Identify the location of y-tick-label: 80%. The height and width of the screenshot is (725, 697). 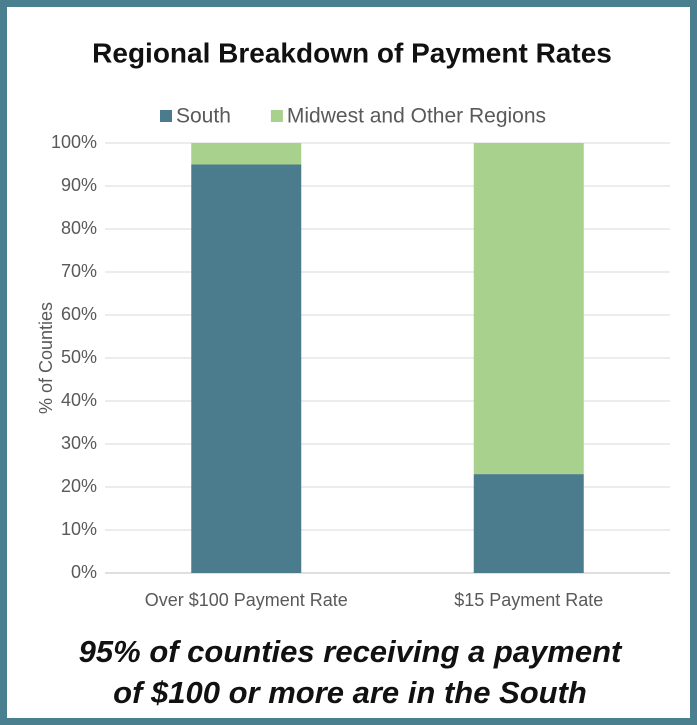
(79, 228).